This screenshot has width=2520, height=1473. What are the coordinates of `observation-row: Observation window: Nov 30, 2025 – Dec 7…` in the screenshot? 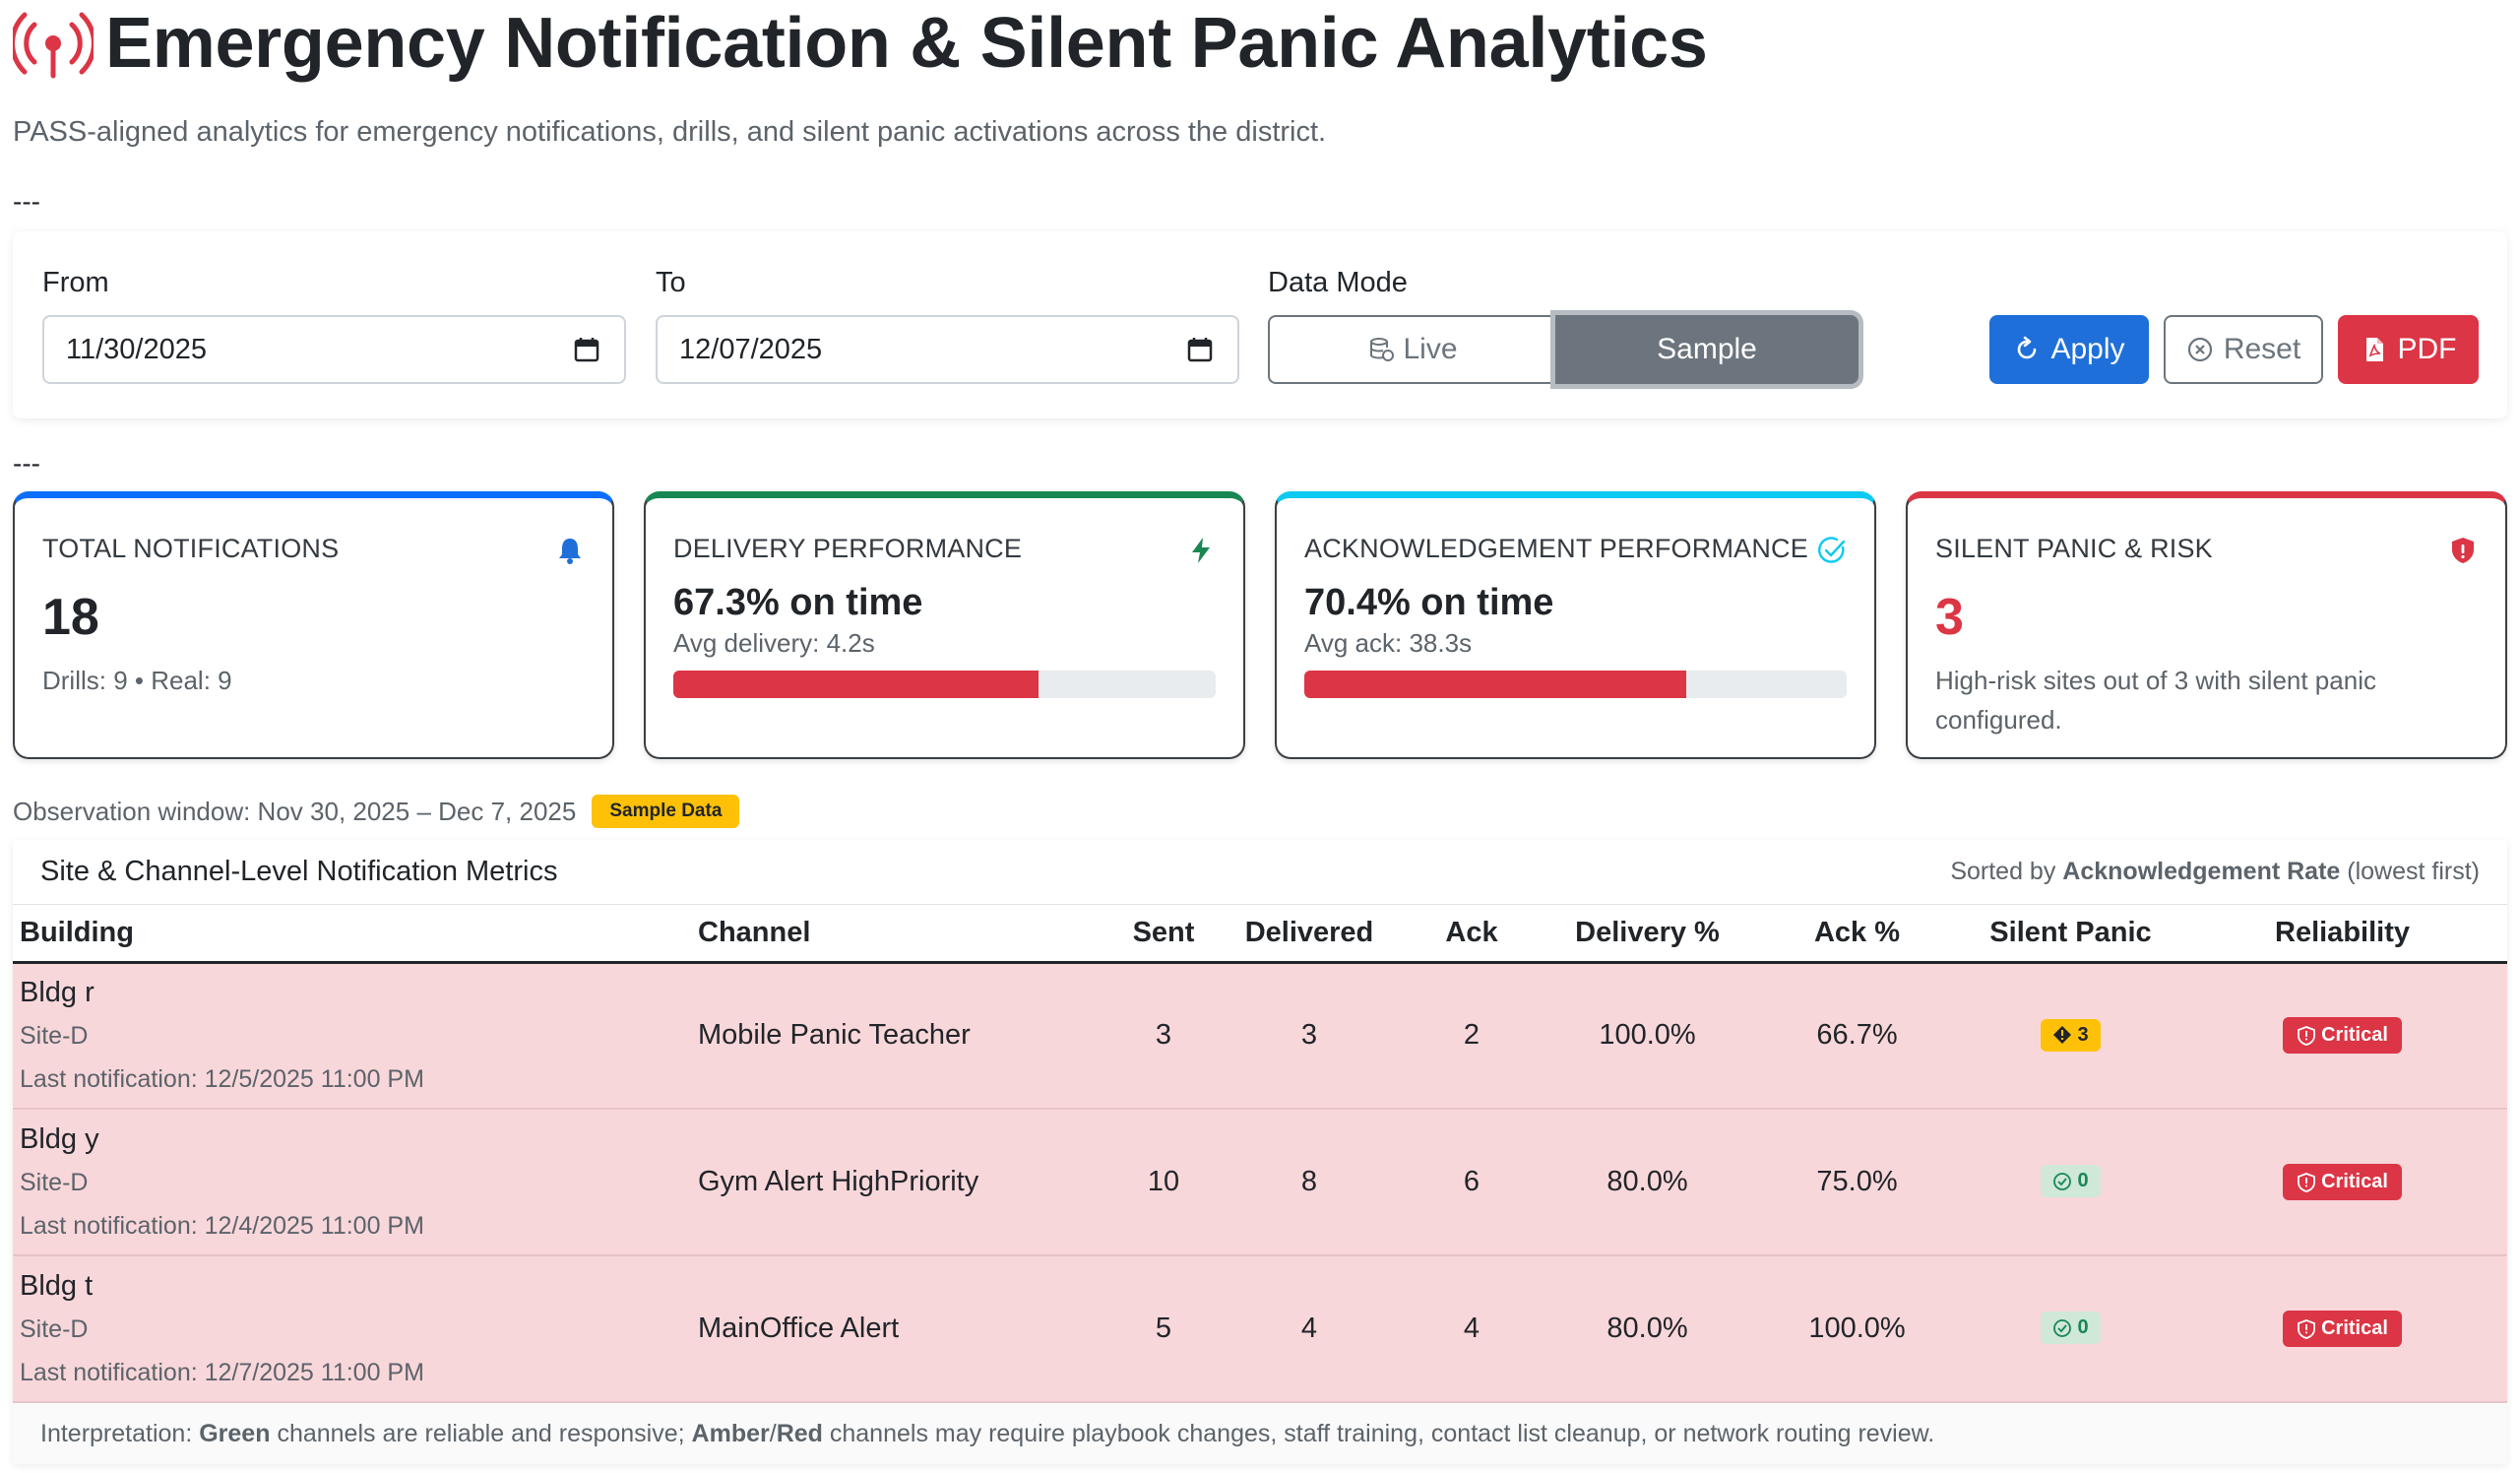 It's located at (1260, 811).